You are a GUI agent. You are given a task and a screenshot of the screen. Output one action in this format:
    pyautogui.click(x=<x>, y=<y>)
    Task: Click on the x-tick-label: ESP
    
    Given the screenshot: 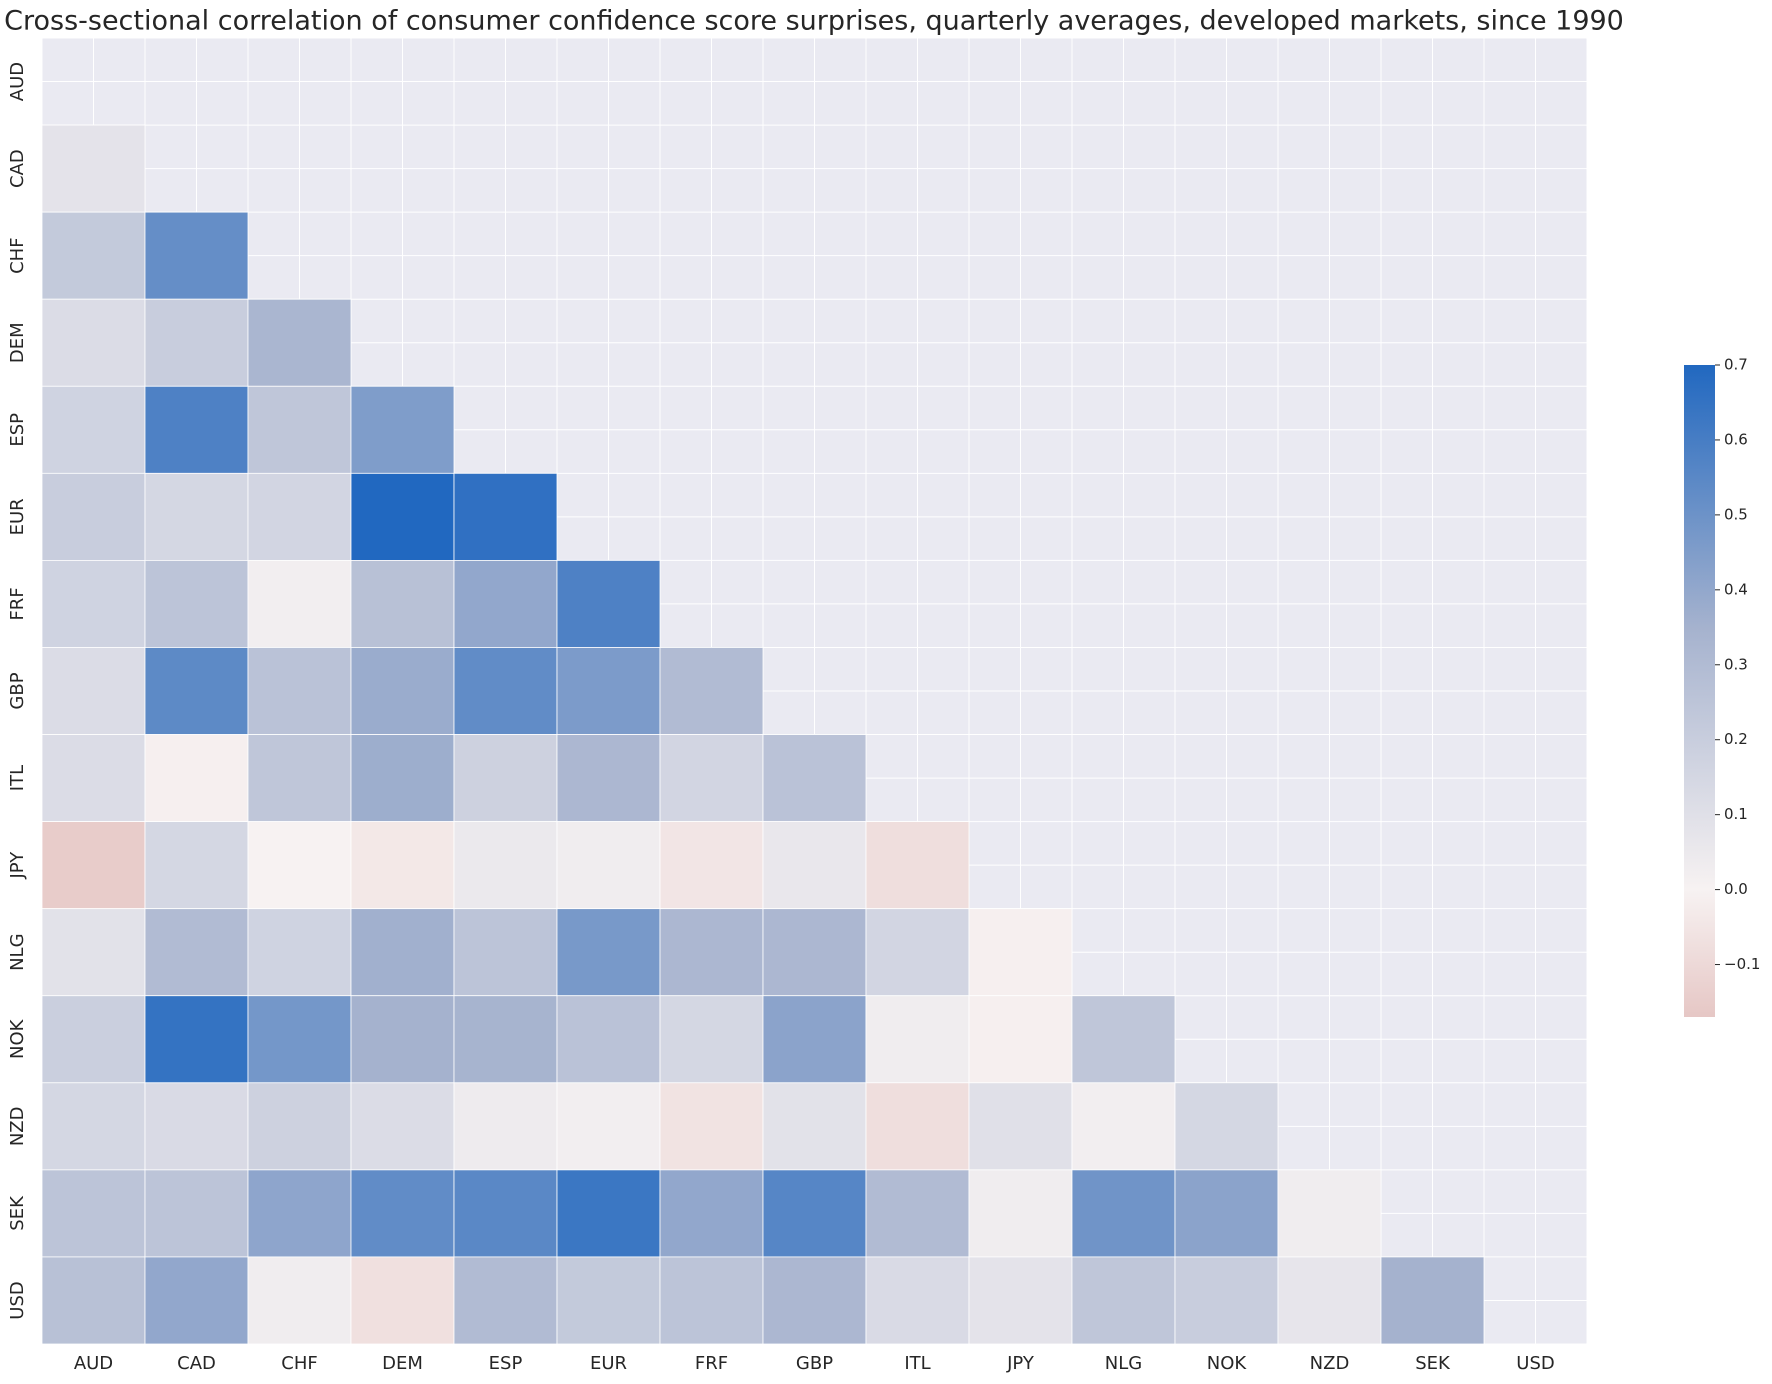 What is the action you would take?
    pyautogui.click(x=506, y=1363)
    